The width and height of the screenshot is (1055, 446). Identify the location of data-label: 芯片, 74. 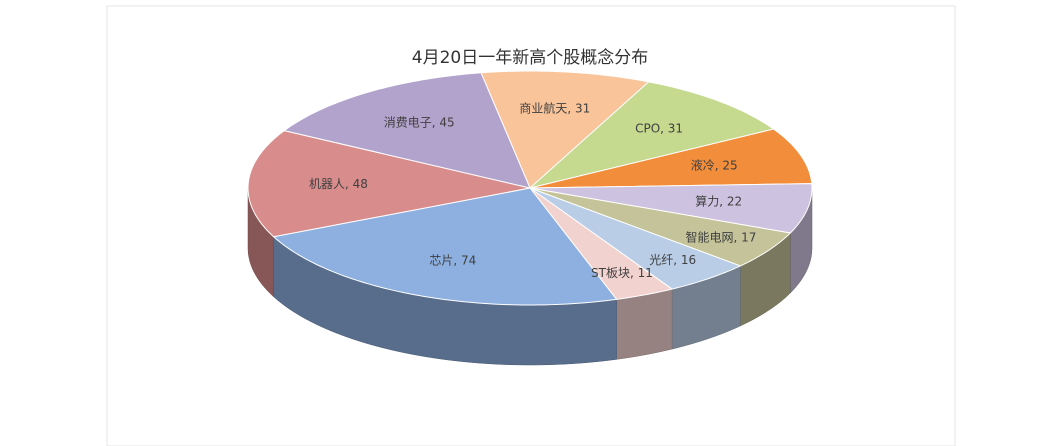
(452, 260).